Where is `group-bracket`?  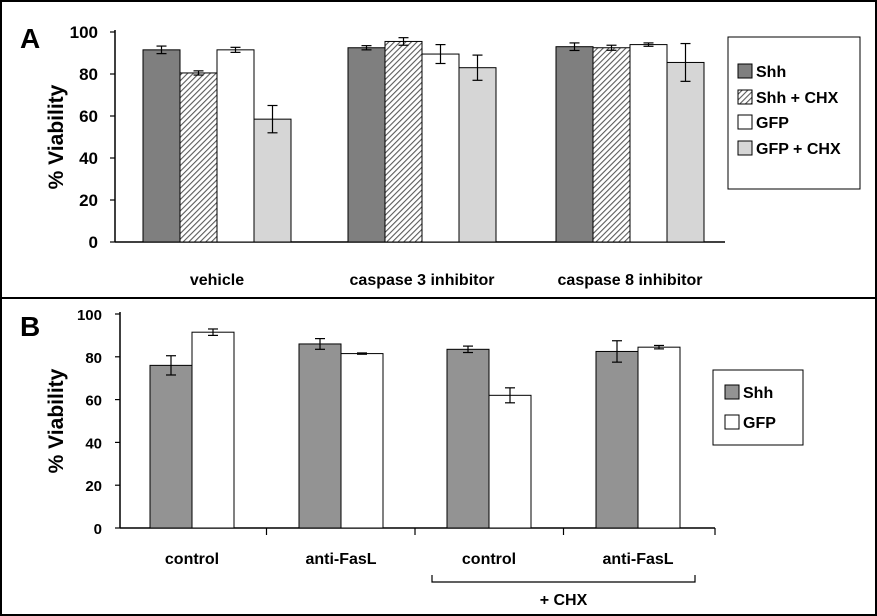 group-bracket is located at coordinates (563, 579).